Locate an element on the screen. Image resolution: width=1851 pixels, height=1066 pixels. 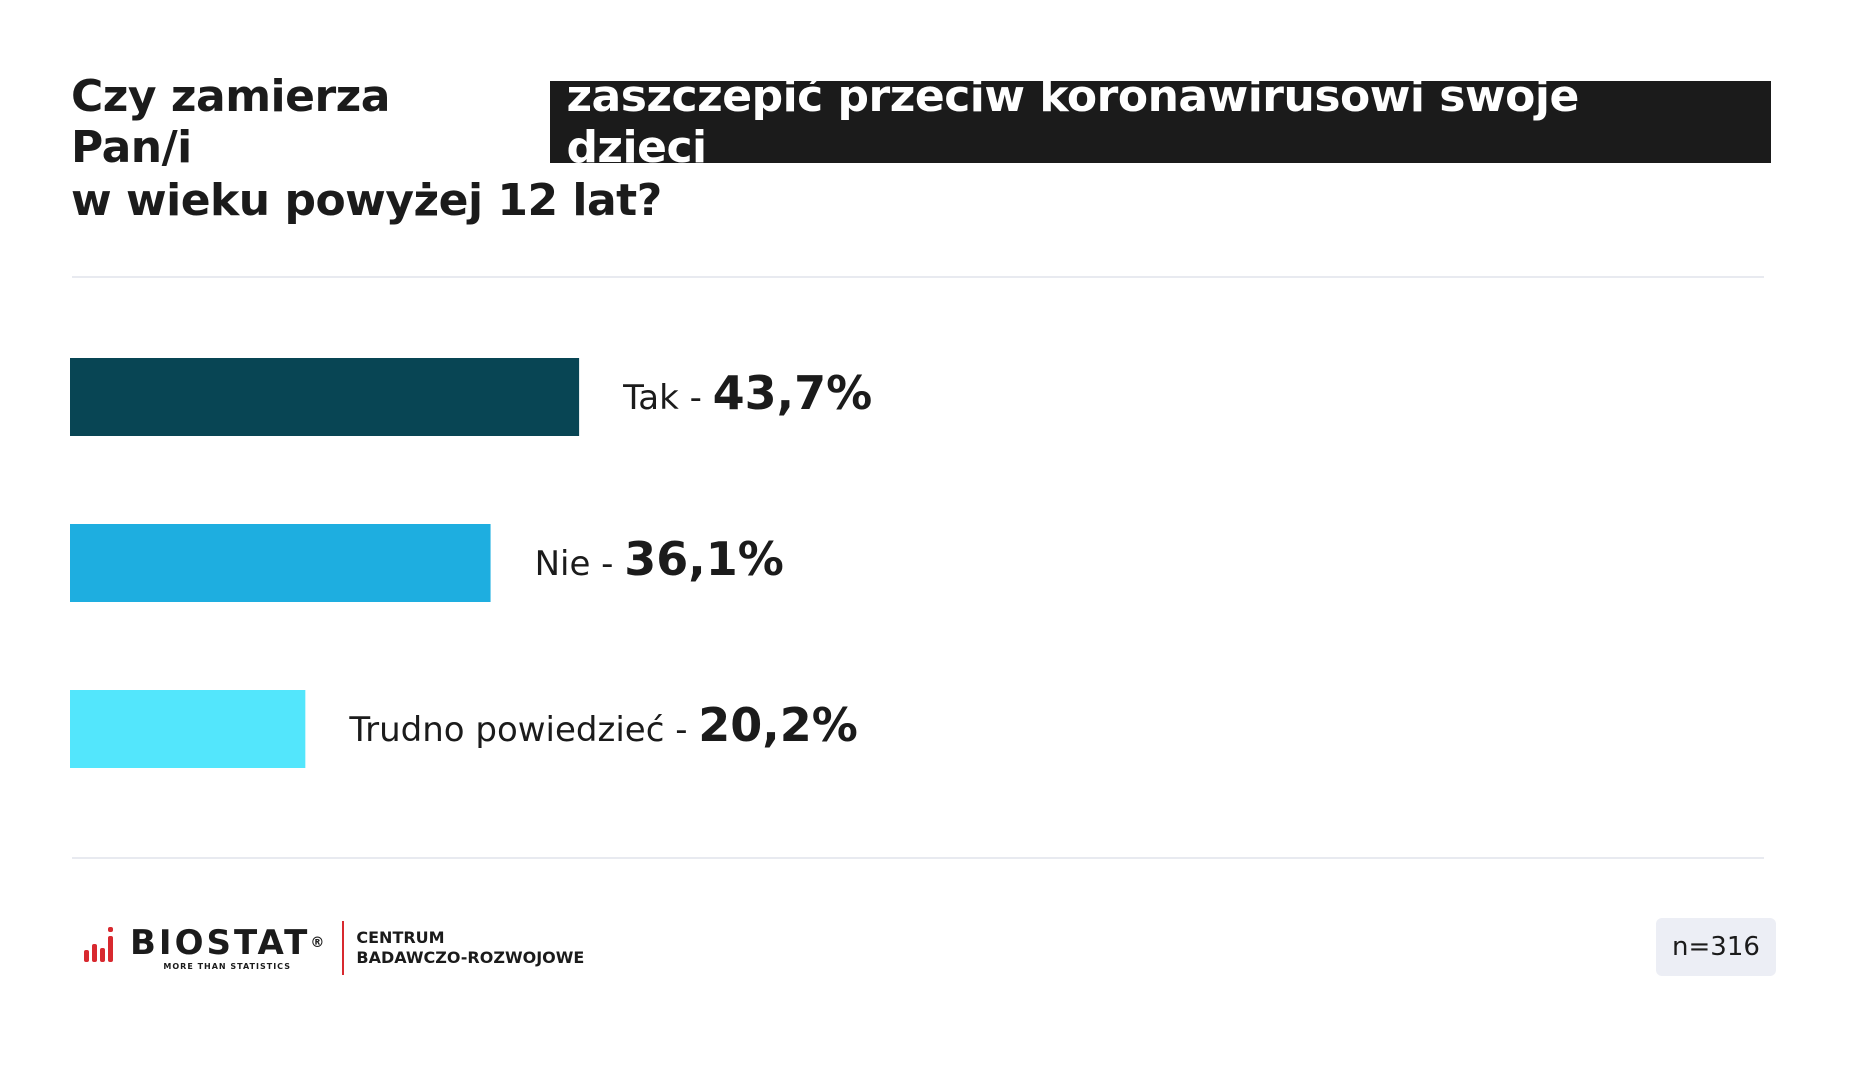
bar-label-2: Trudno powiedzieć - 20,2% is located at coordinates (603, 725).